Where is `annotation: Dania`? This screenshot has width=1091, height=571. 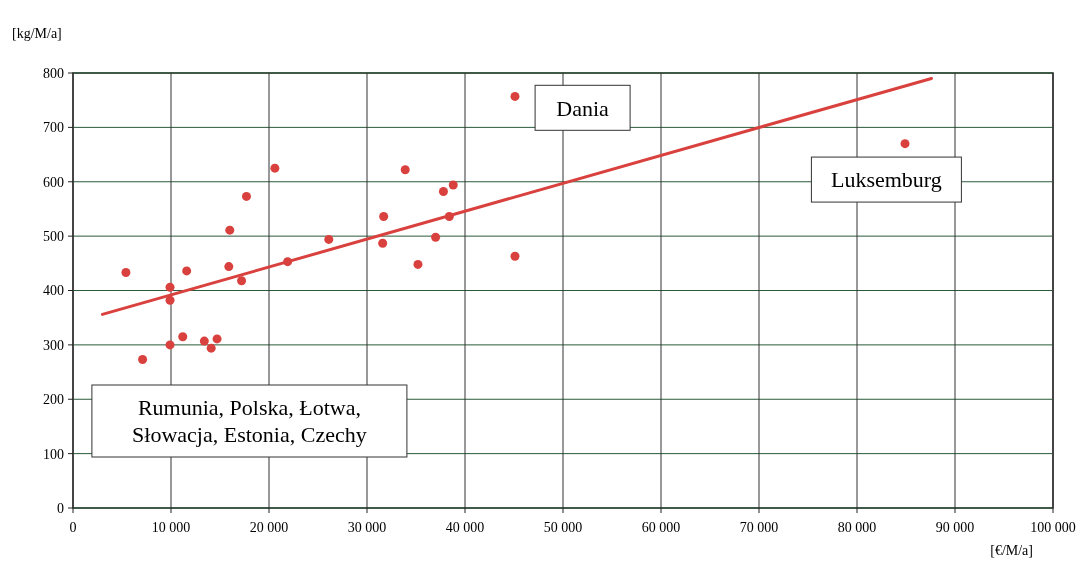 annotation: Dania is located at coordinates (583, 108).